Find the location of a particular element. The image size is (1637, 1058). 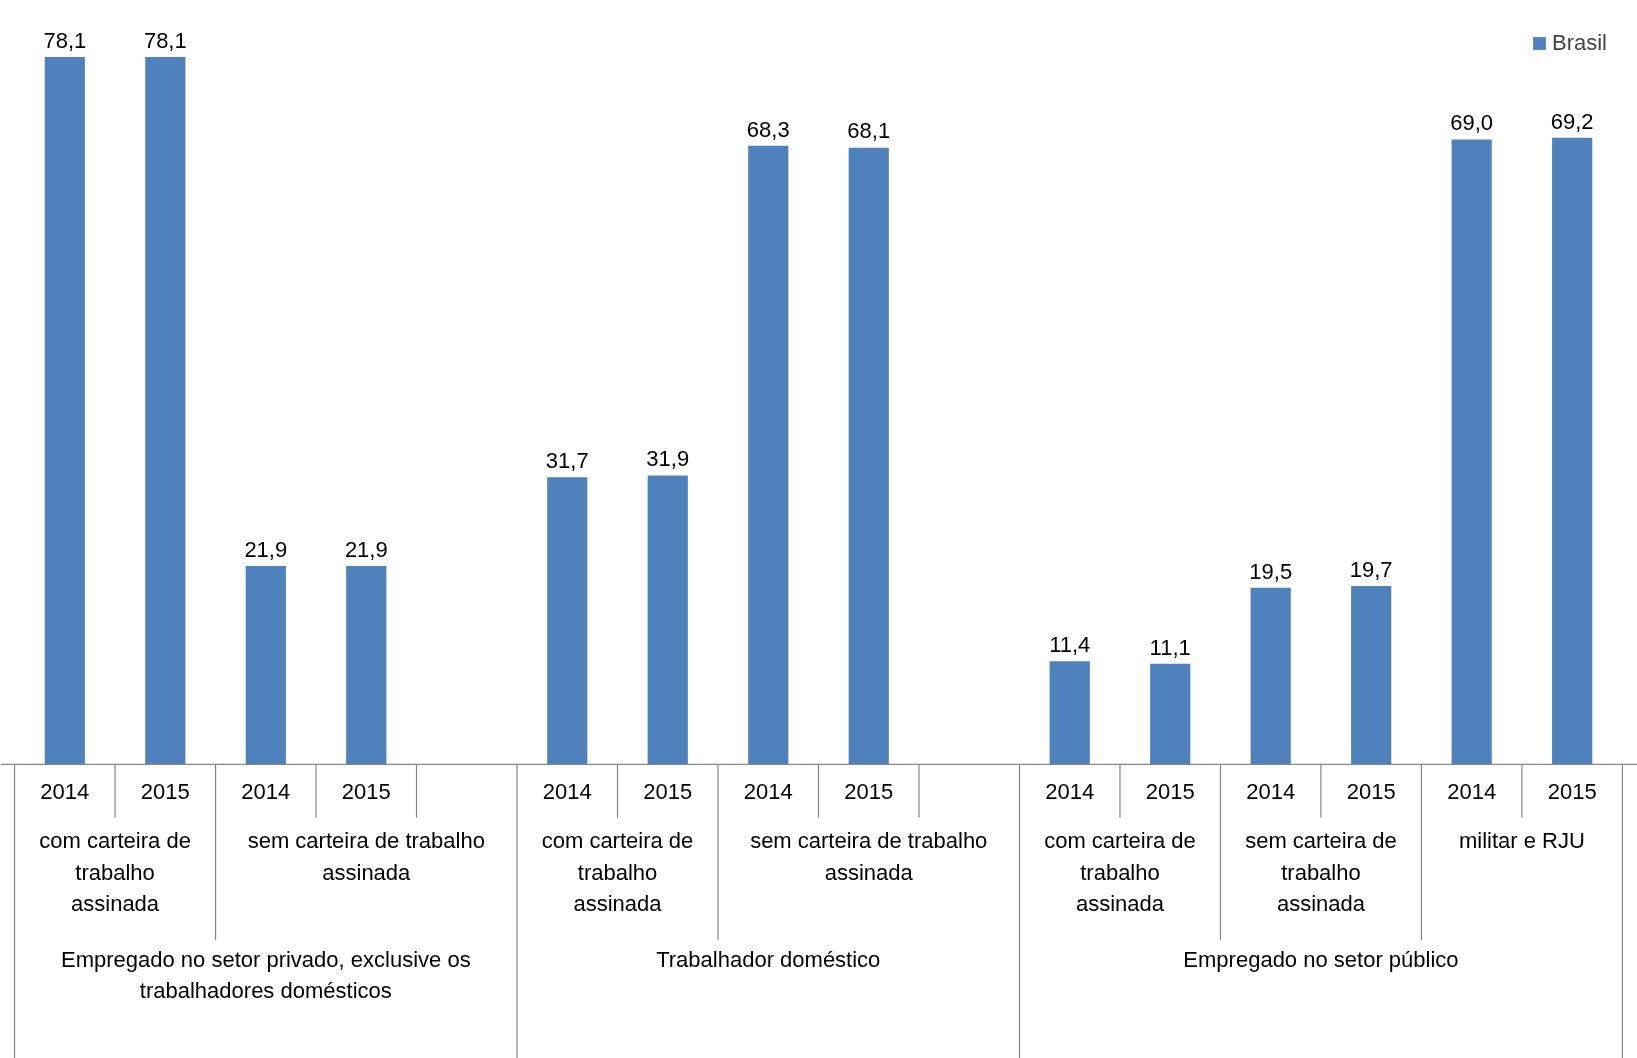

legend-label: Brasil is located at coordinates (1579, 43).